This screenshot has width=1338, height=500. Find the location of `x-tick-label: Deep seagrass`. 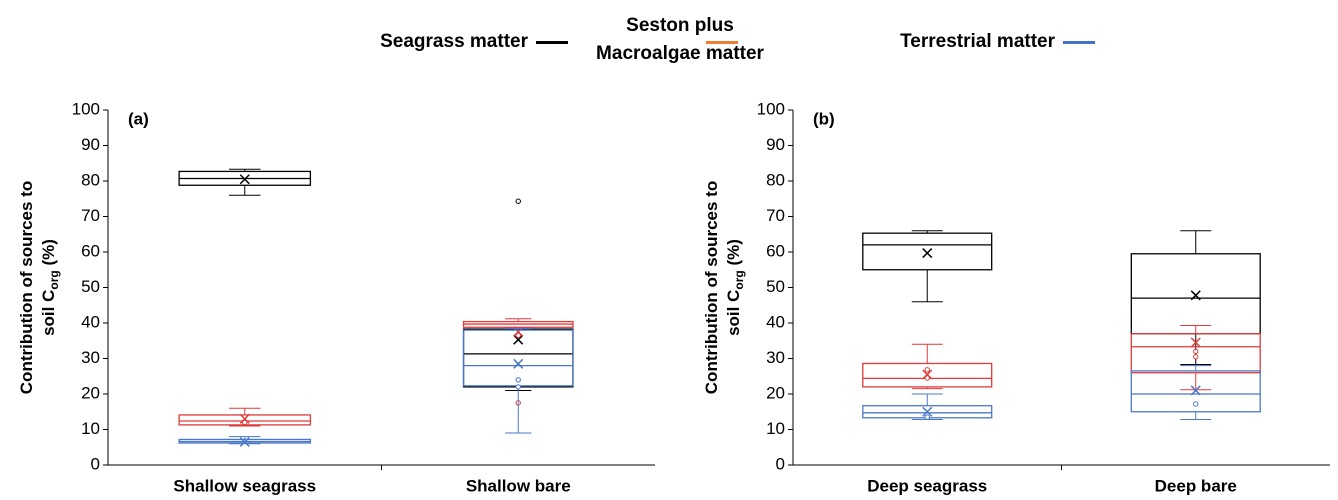

x-tick-label: Deep seagrass is located at coordinates (927, 485).